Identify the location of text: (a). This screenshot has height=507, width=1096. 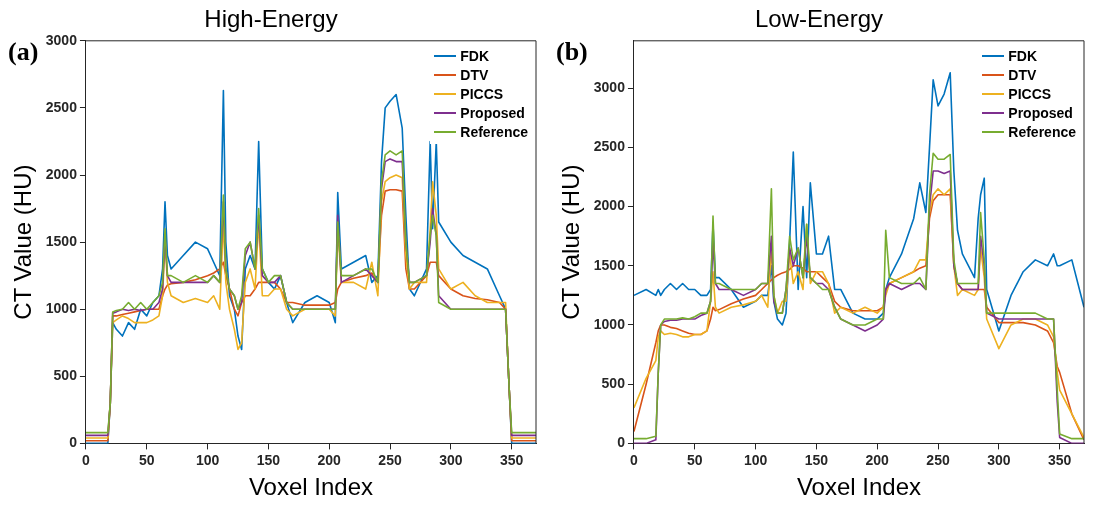
(23, 51).